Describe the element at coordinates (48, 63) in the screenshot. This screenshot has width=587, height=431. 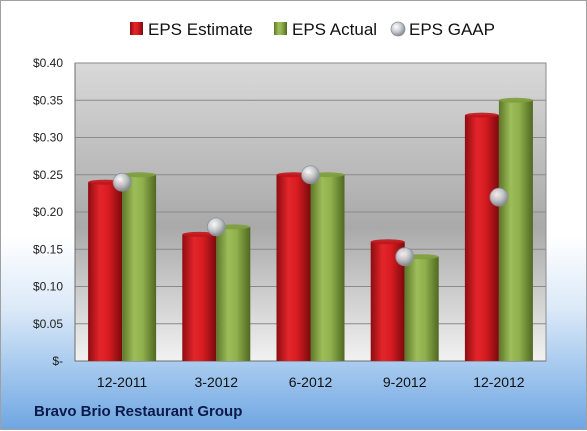
I see `y-tick-label: $0.40` at that location.